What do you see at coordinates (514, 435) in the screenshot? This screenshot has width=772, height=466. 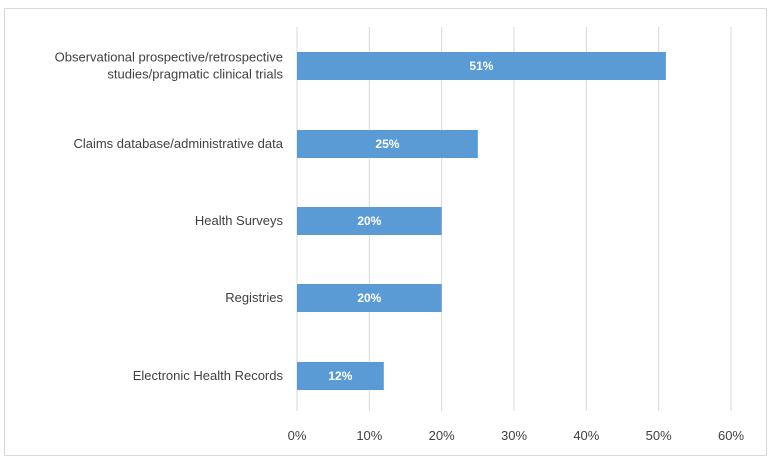 I see `x-tick-label: 30%` at bounding box center [514, 435].